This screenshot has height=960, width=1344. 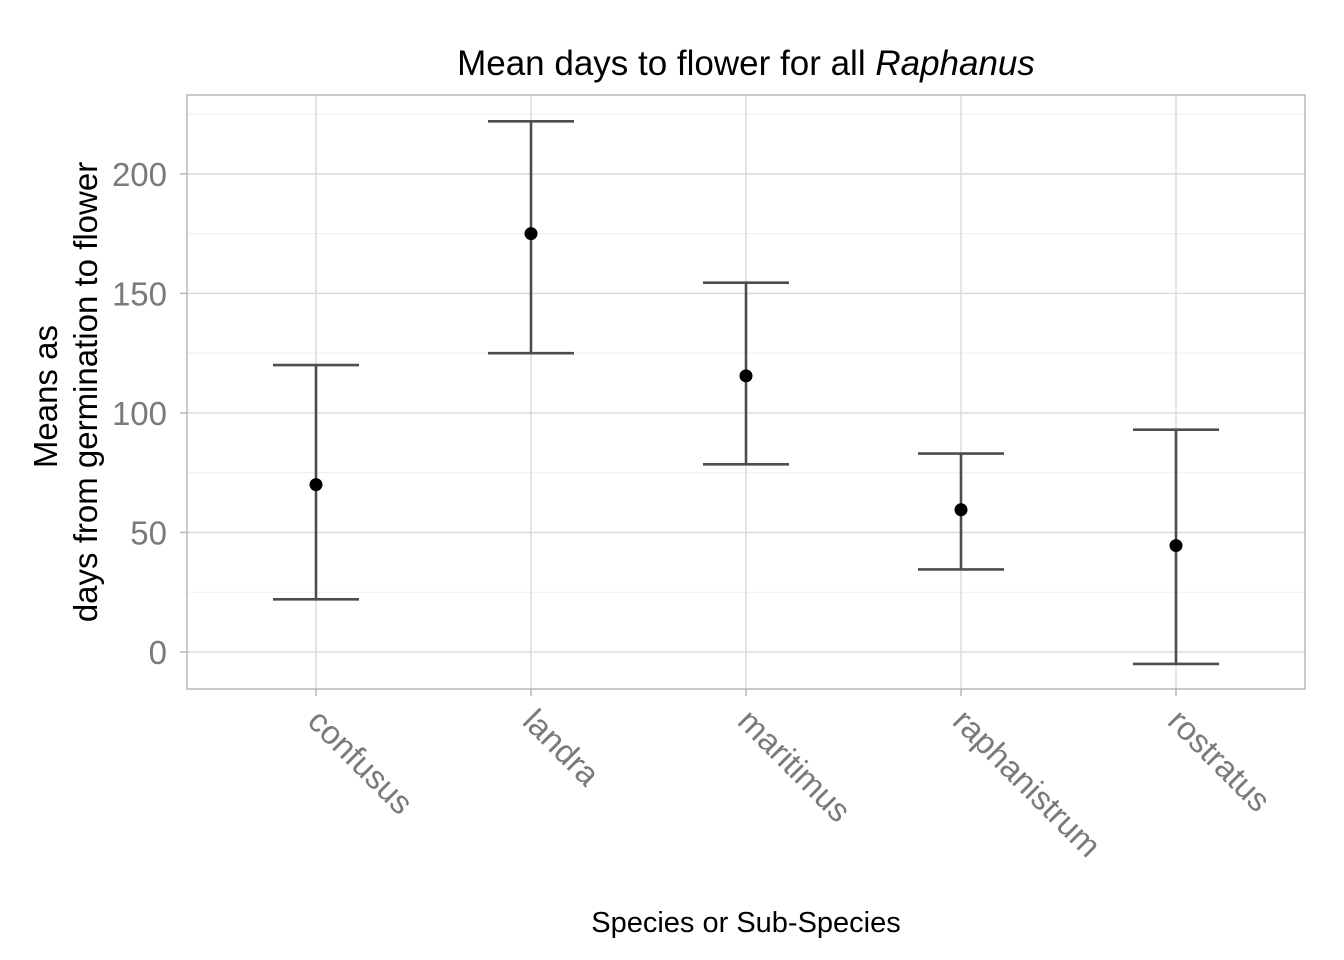 I want to click on y-tick-label: 0, so click(x=158, y=652).